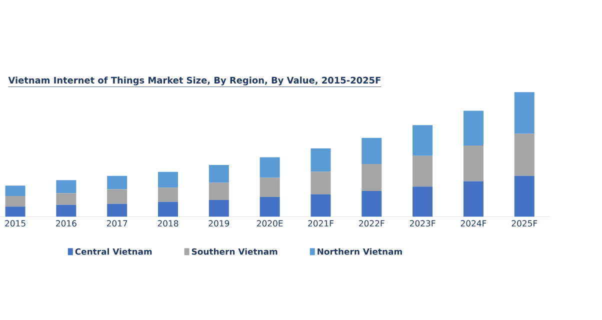 This screenshot has width=602, height=320. What do you see at coordinates (423, 223) in the screenshot?
I see `x-tick-label: 2023F` at bounding box center [423, 223].